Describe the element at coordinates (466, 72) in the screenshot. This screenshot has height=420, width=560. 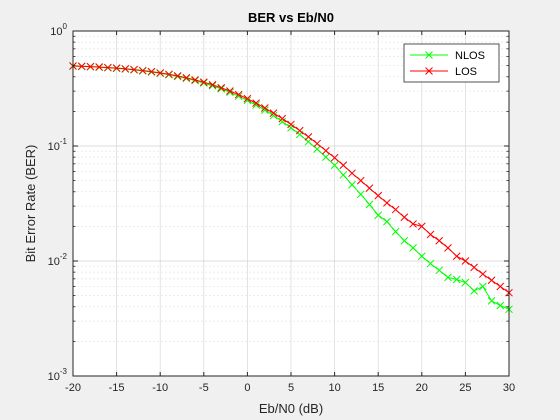
I see `legend-label: LOS` at that location.